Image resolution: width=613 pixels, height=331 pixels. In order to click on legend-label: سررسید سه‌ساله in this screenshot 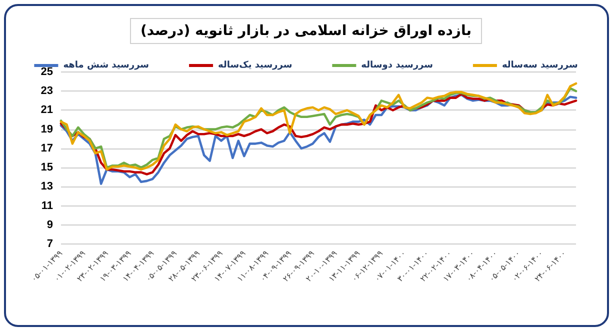, I will do `click(540, 65)`.